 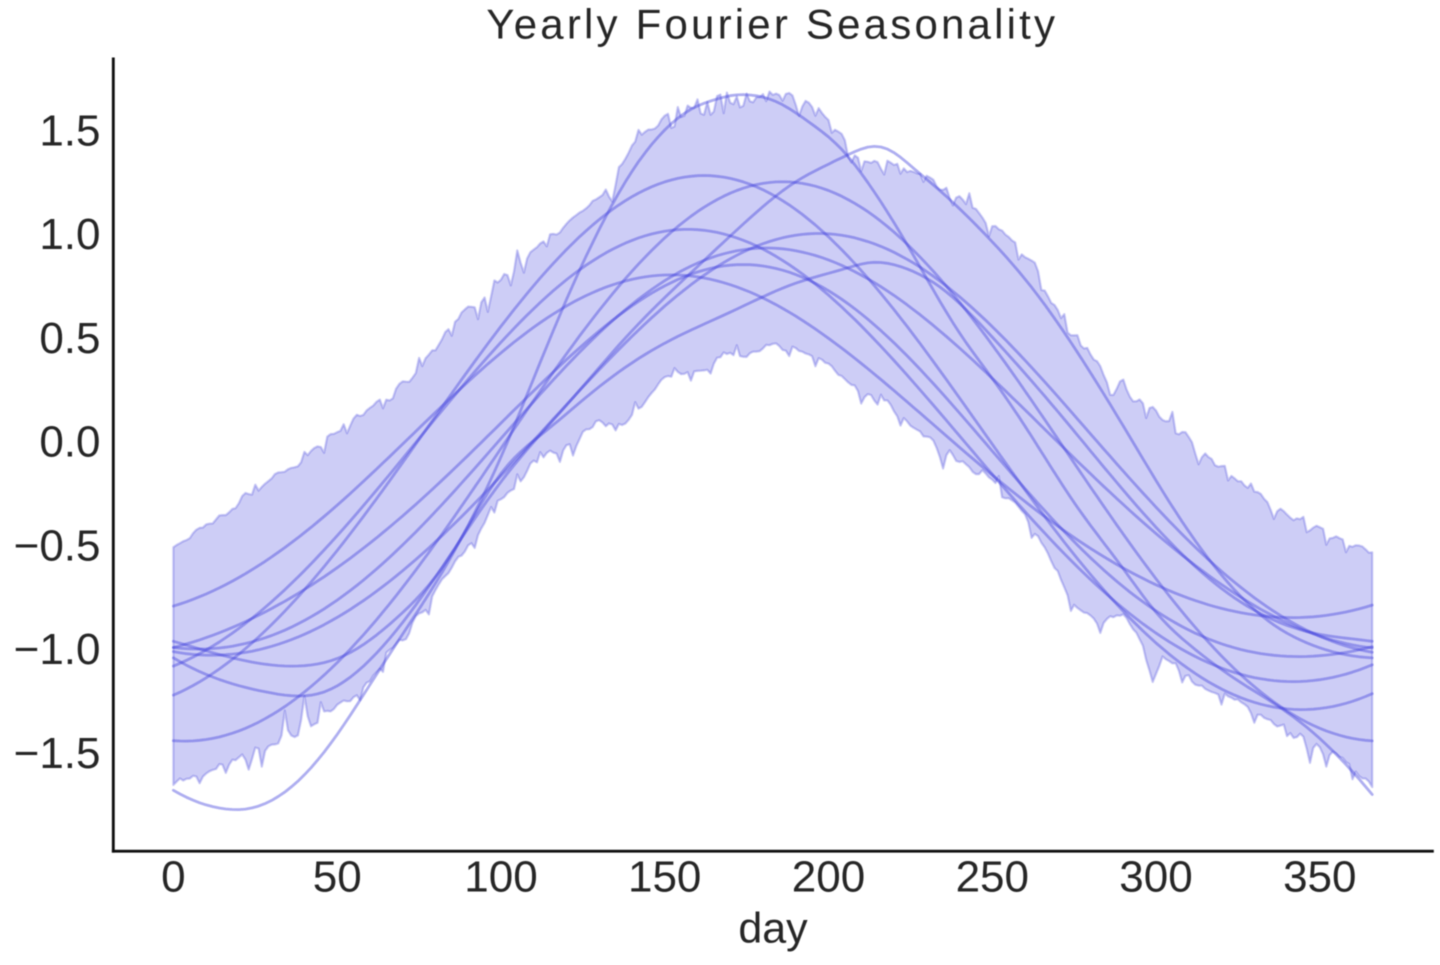 I want to click on svg-text: 150, so click(x=664, y=876).